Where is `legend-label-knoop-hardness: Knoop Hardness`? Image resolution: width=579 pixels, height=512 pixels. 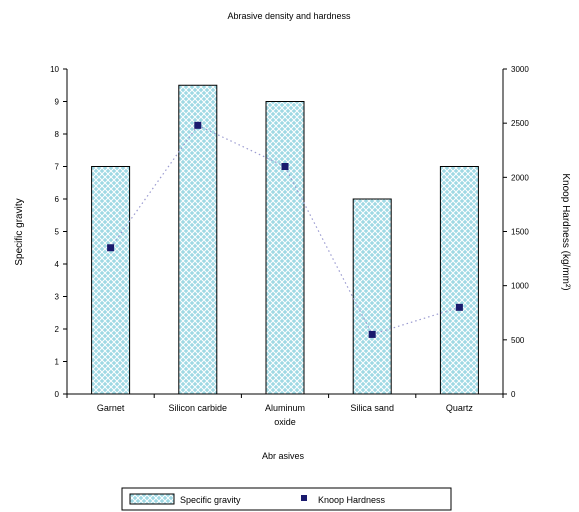 legend-label-knoop-hardness: Knoop Hardness is located at coordinates (352, 500).